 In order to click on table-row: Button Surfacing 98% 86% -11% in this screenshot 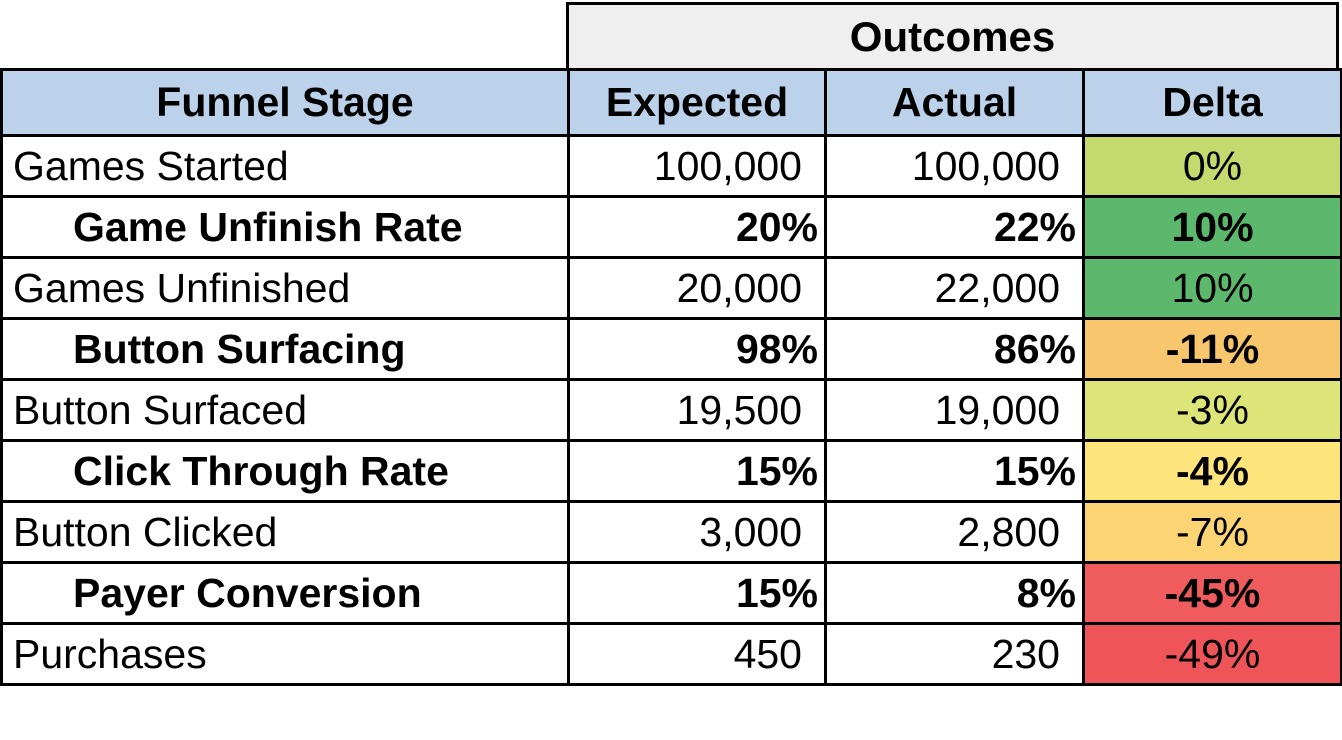, I will do `click(671, 349)`.